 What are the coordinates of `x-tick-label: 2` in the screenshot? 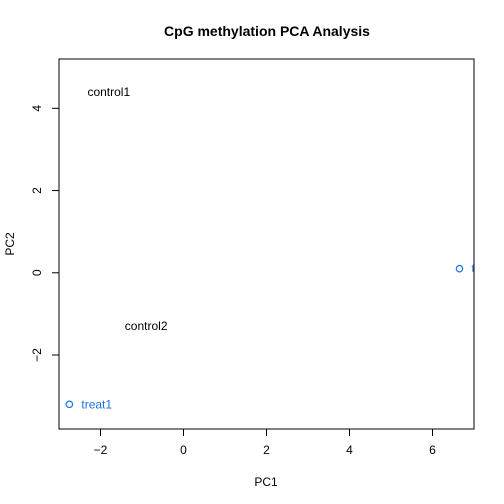 It's located at (266, 450).